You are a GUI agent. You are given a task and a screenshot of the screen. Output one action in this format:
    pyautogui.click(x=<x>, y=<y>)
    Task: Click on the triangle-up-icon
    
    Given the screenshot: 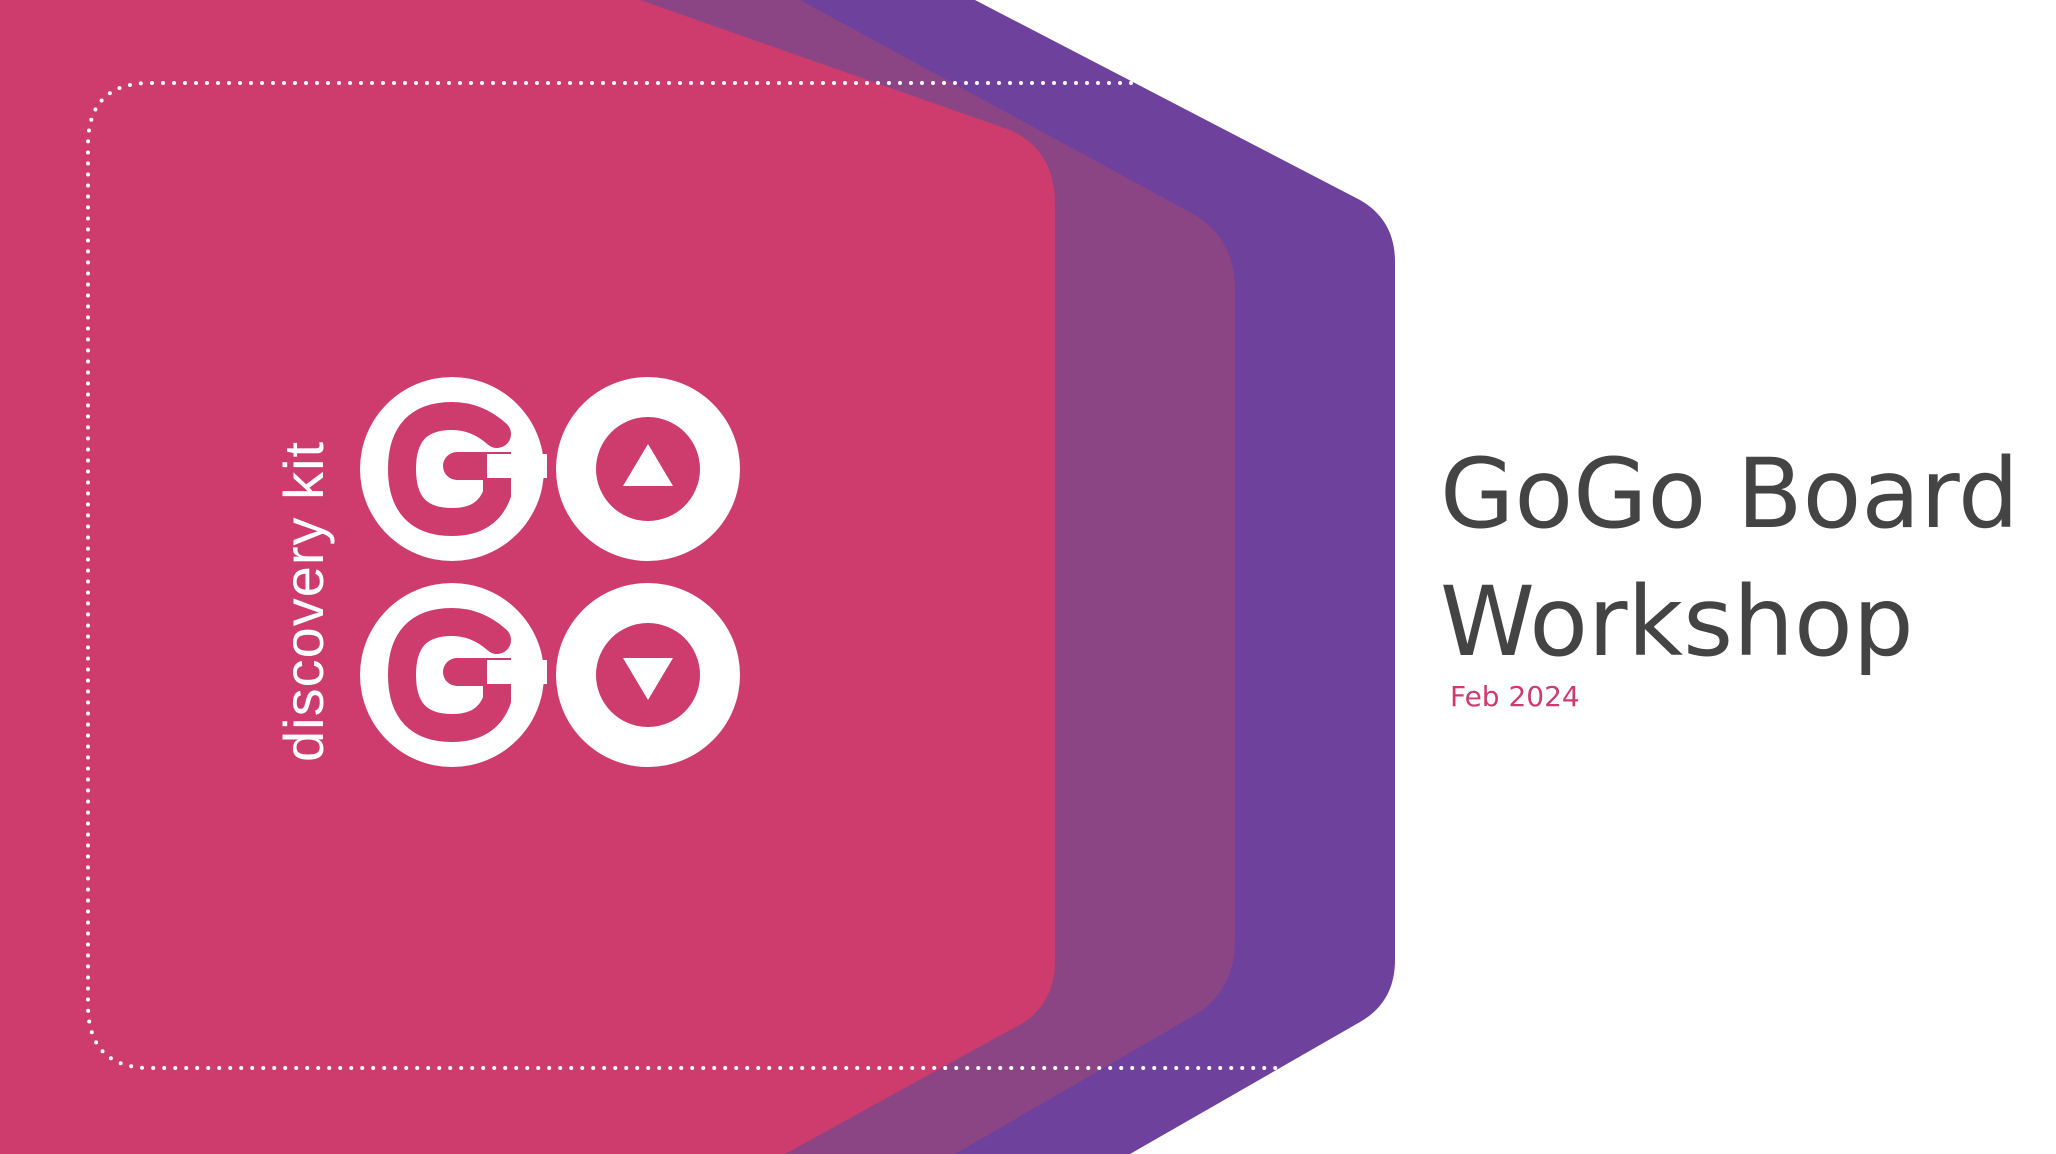 What is the action you would take?
    pyautogui.click(x=648, y=465)
    